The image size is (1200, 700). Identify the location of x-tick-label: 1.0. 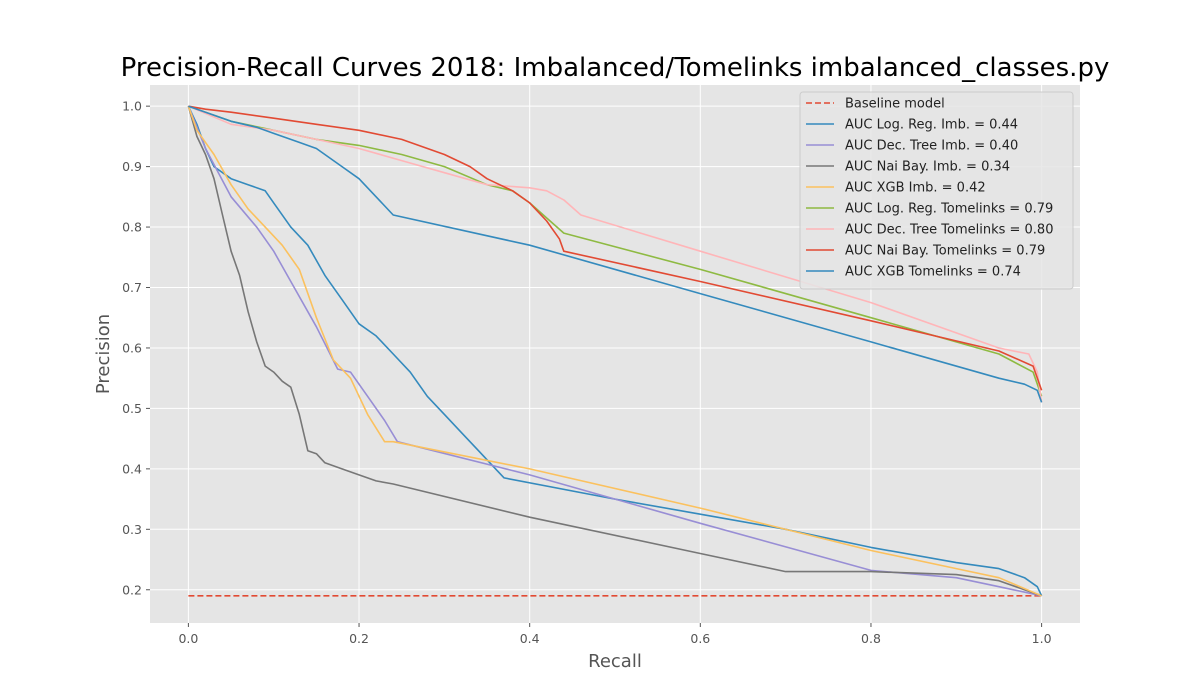
(1042, 638).